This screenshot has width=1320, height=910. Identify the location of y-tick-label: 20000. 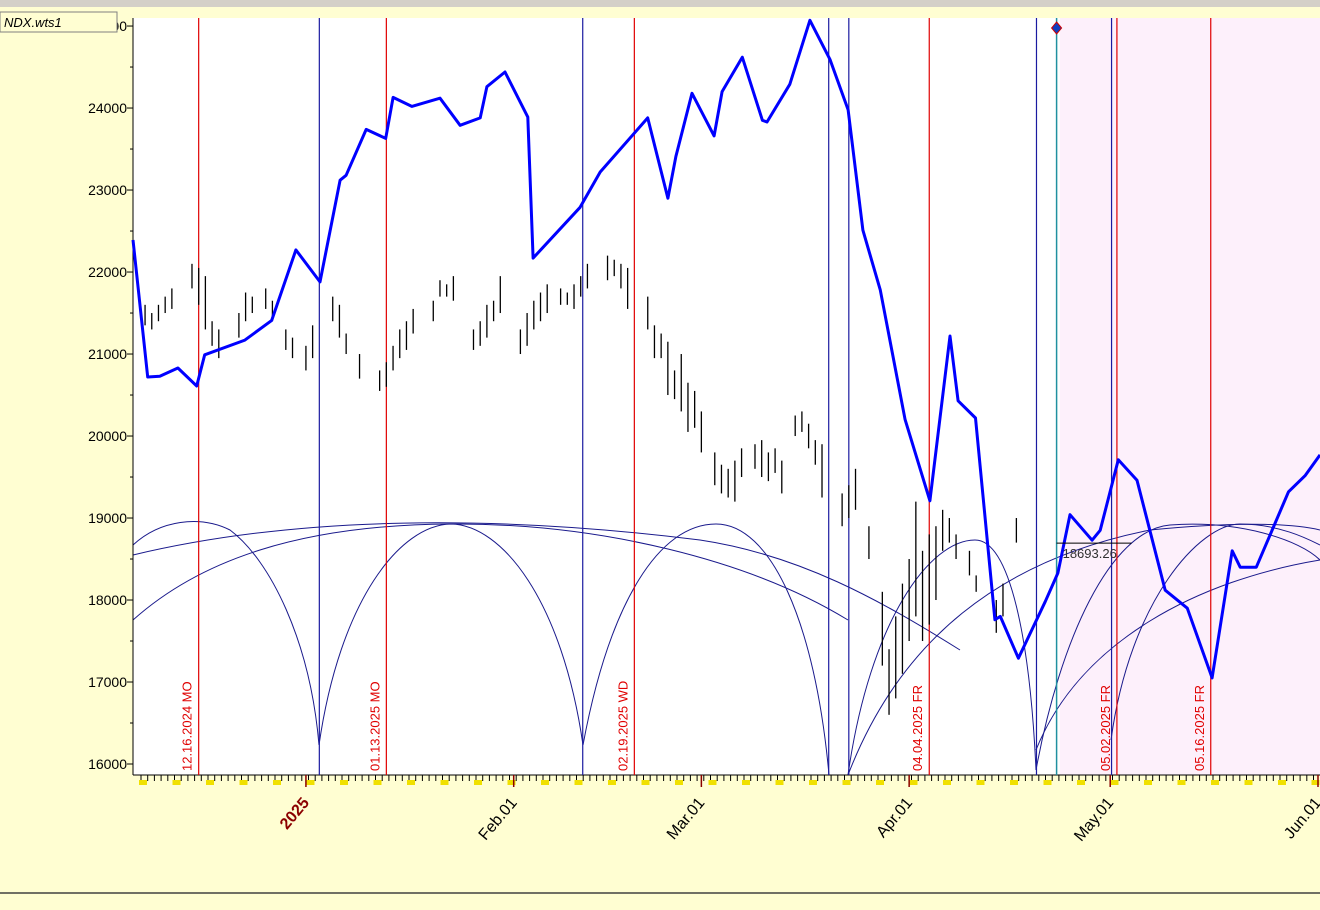
(107, 436).